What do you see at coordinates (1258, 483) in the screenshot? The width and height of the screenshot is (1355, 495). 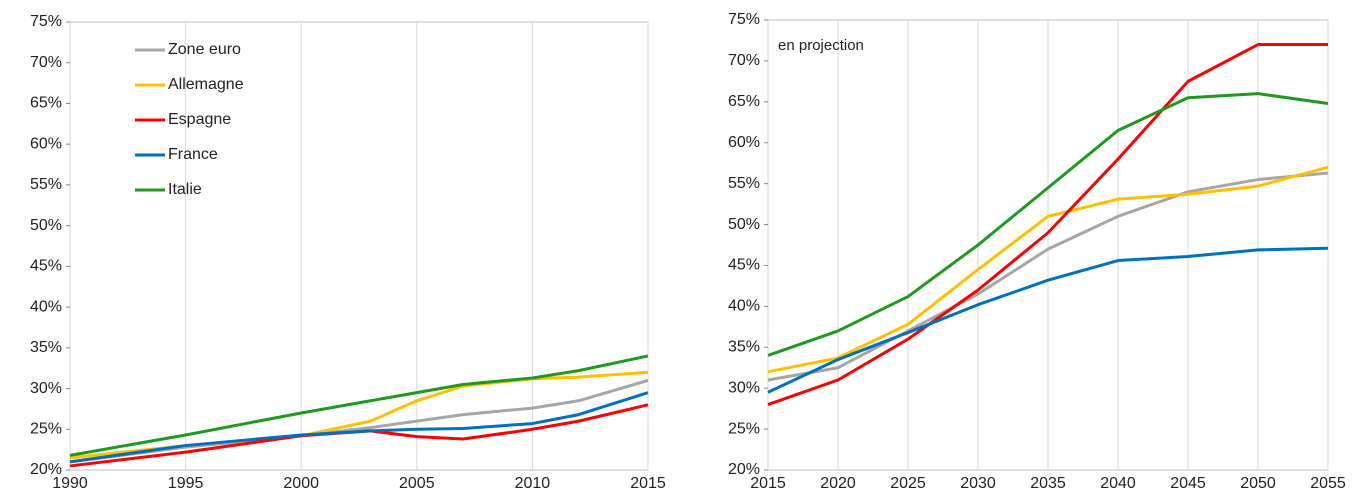 I see `x-tick-label: 2050` at bounding box center [1258, 483].